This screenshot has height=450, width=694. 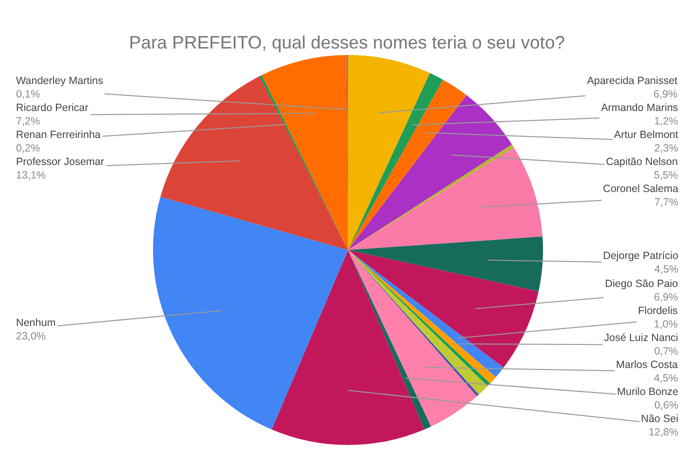 What do you see at coordinates (632, 81) in the screenshot?
I see `slice-label: Aparecida Panisset` at bounding box center [632, 81].